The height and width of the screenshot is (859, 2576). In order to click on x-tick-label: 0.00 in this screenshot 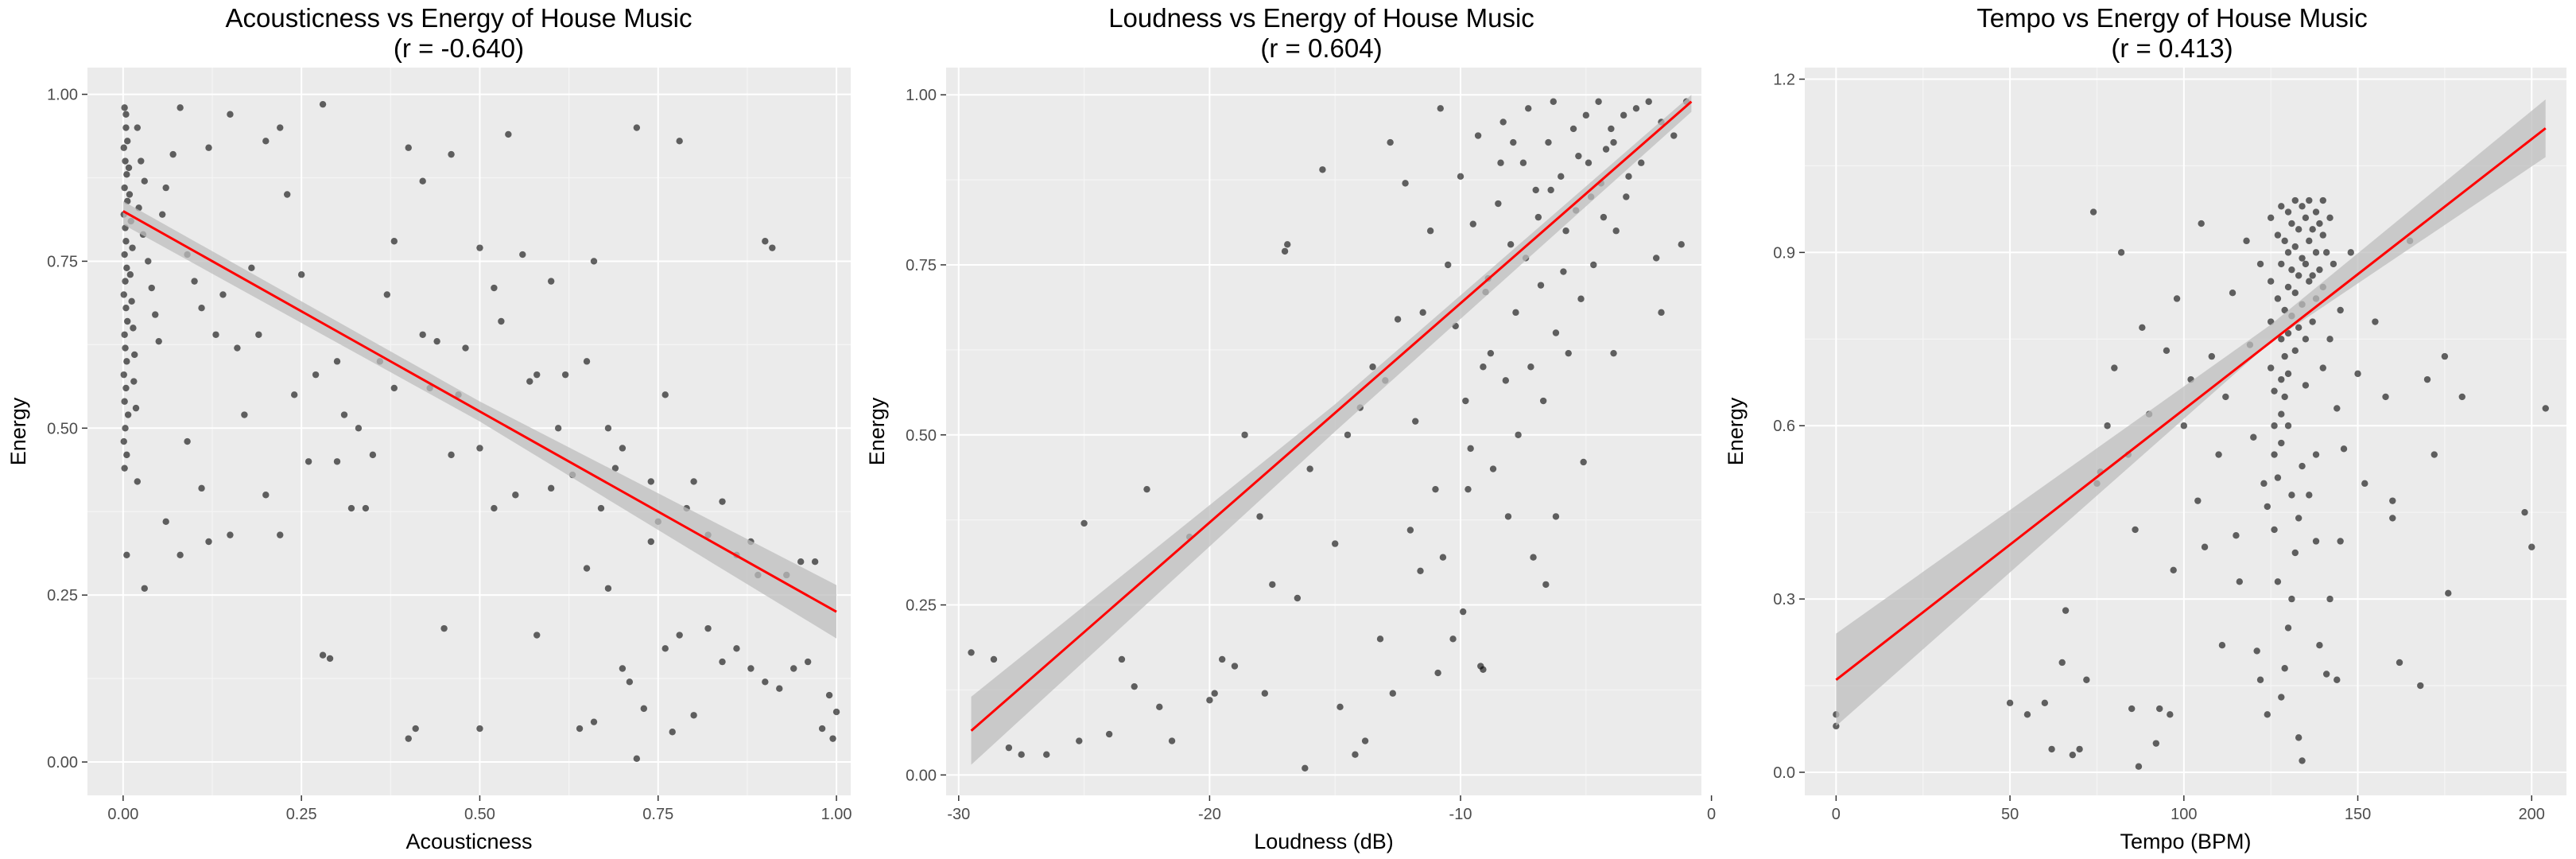, I will do `click(123, 814)`.